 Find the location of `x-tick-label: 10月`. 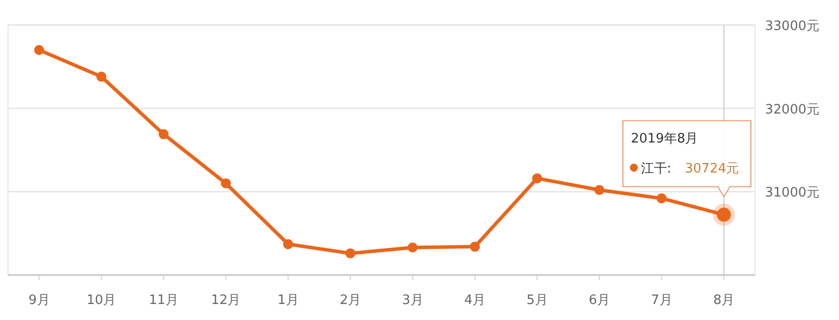

x-tick-label: 10月 is located at coordinates (101, 300).